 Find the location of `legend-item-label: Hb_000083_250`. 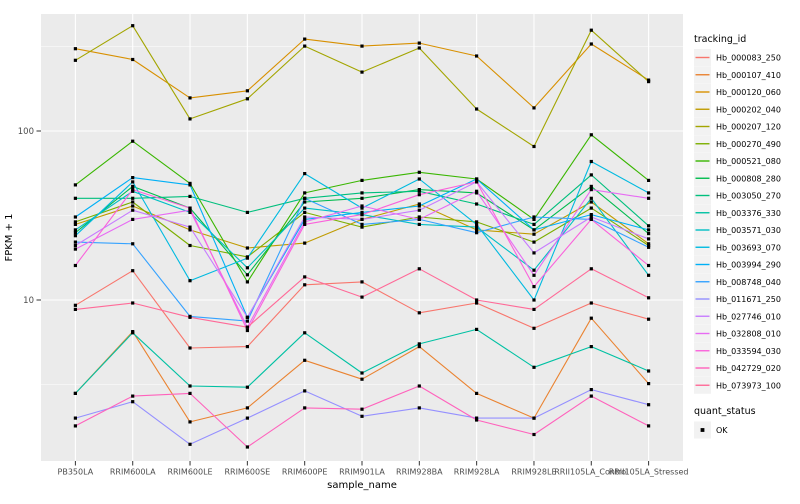

legend-item-label: Hb_000083_250 is located at coordinates (748, 58).